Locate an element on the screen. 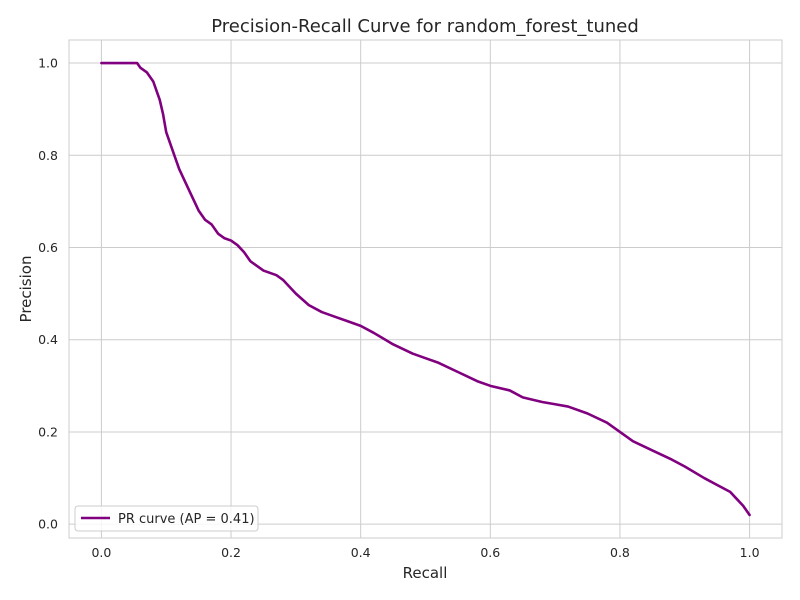 This screenshot has height=600, width=800. x-tick-label: 0.0 is located at coordinates (101, 552).